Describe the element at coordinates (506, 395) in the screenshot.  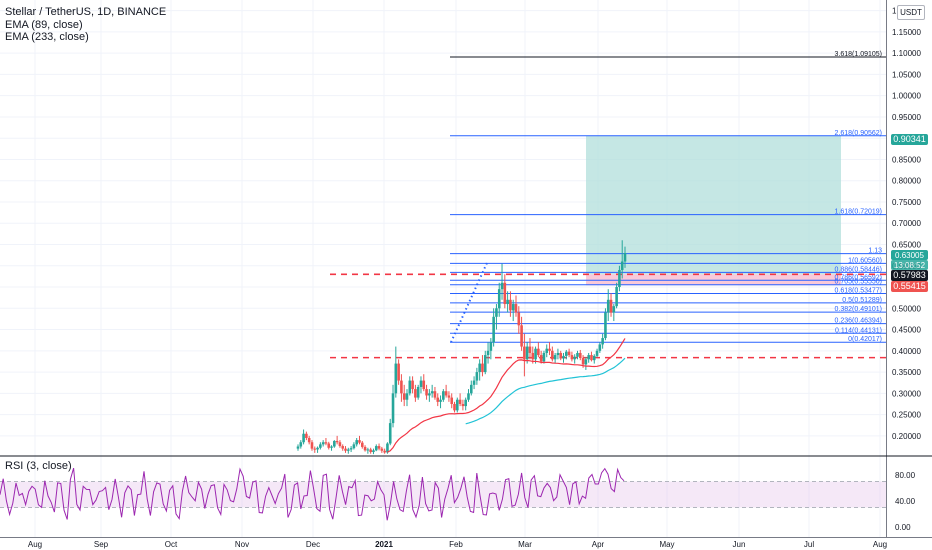
I see `ema89-line` at that location.